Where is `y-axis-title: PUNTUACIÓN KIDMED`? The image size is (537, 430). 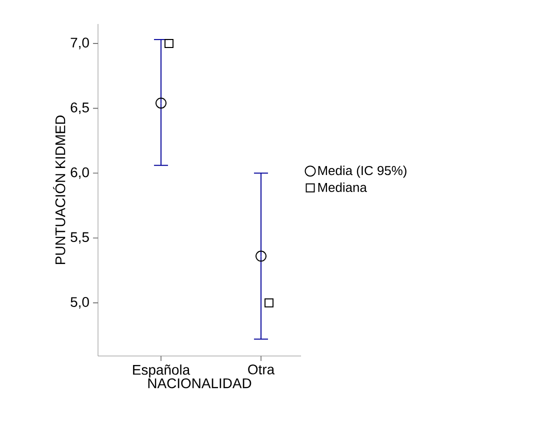 y-axis-title: PUNTUACIÓN KIDMED is located at coordinates (59, 190).